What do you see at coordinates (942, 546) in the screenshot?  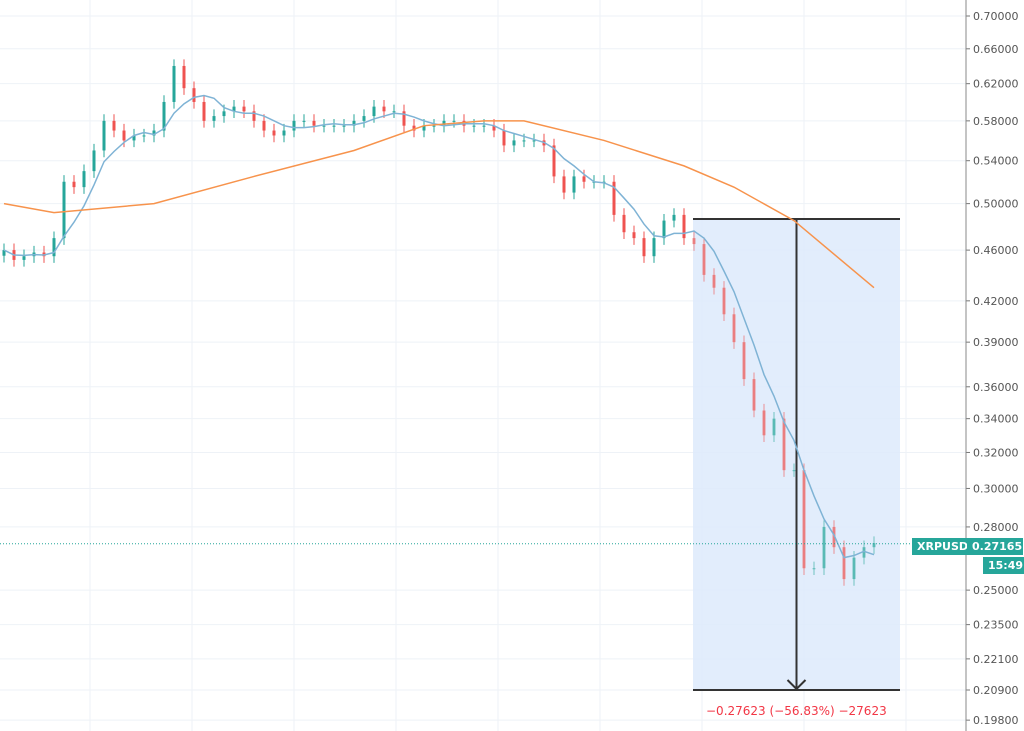 I see `symbol-tag: XRPUSD` at bounding box center [942, 546].